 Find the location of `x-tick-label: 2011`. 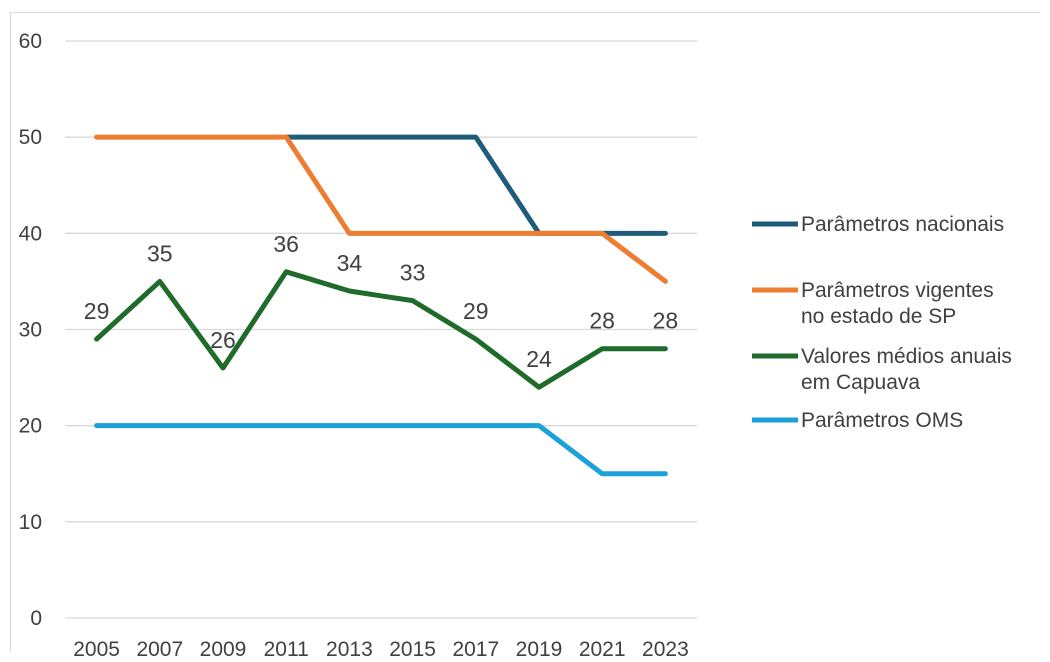

x-tick-label: 2011 is located at coordinates (286, 649).